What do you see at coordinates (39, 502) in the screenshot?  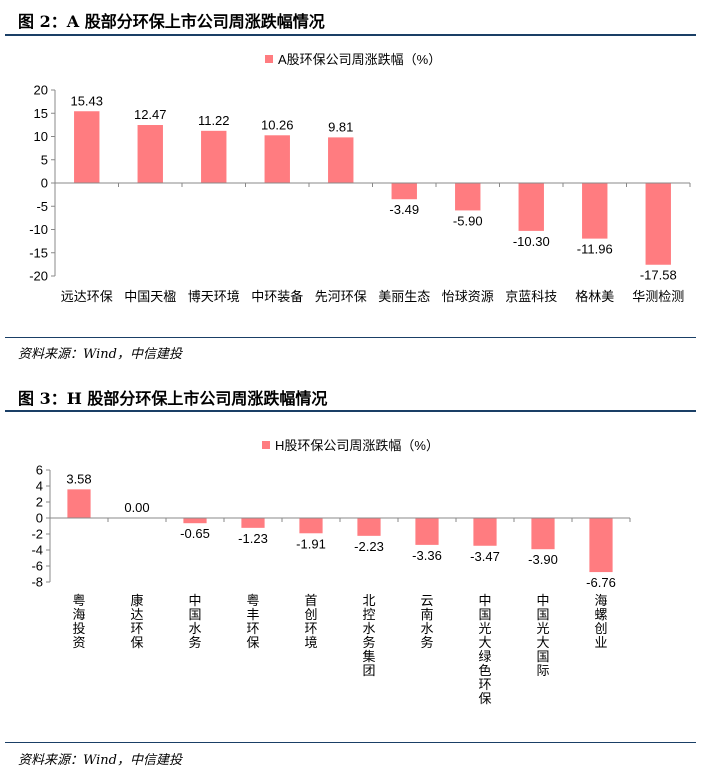 I see `chart-h-y-tick-label: 2` at bounding box center [39, 502].